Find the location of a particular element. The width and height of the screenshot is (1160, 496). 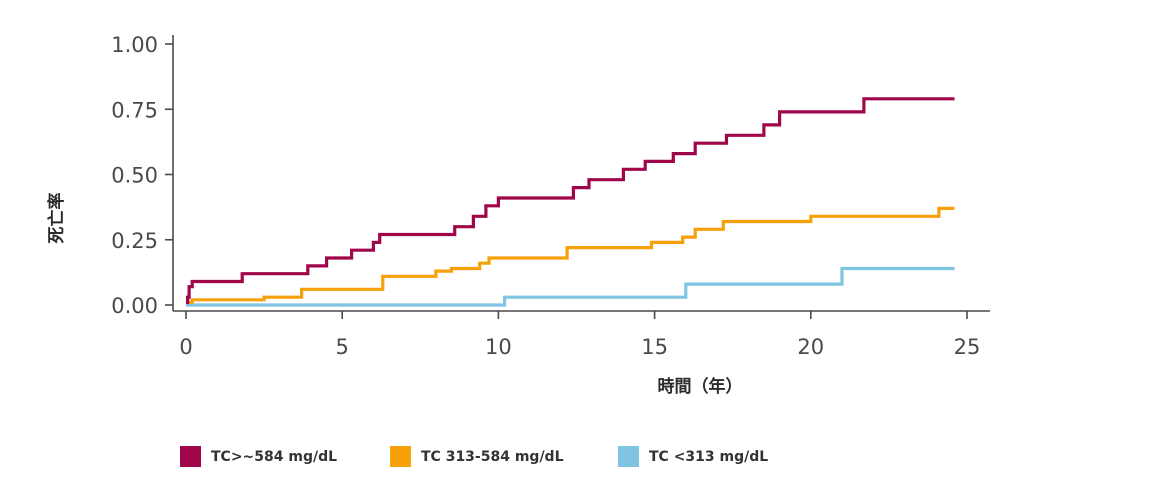

legend-item-mid: TC 313-584 mg/dL is located at coordinates (477, 456).